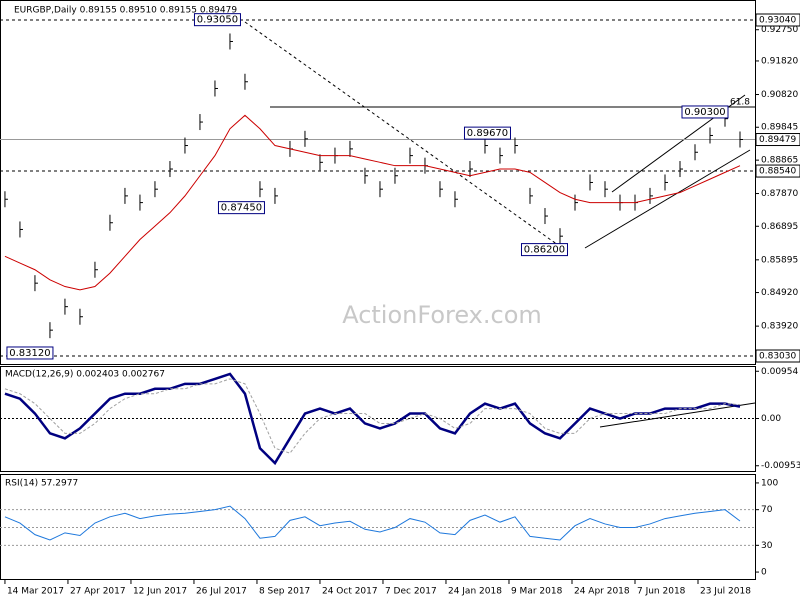 Image resolution: width=800 pixels, height=600 pixels. Describe the element at coordinates (779, 95) in the screenshot. I see `y-tick-label: 0.90820` at that location.